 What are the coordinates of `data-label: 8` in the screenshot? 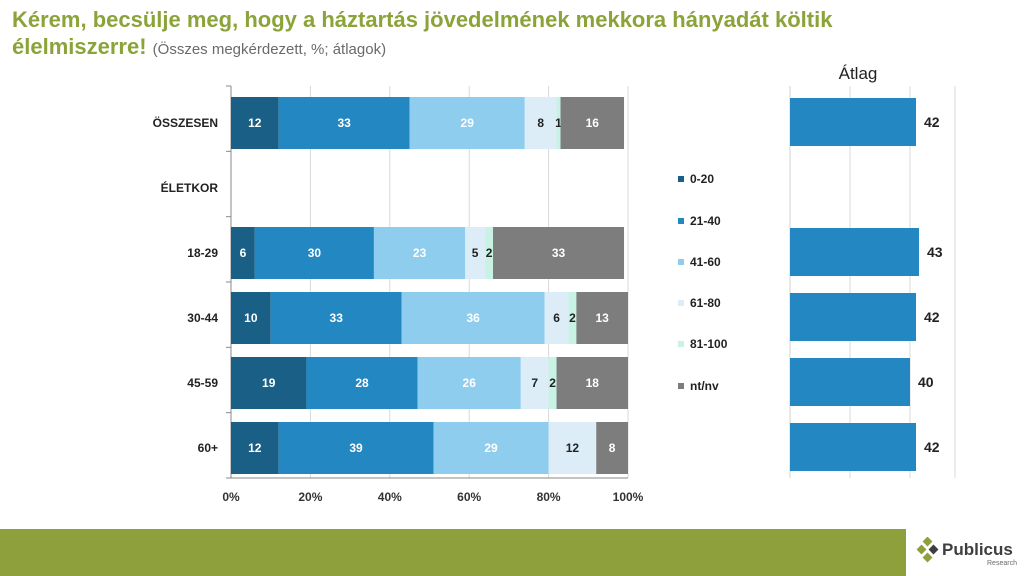 It's located at (540, 123).